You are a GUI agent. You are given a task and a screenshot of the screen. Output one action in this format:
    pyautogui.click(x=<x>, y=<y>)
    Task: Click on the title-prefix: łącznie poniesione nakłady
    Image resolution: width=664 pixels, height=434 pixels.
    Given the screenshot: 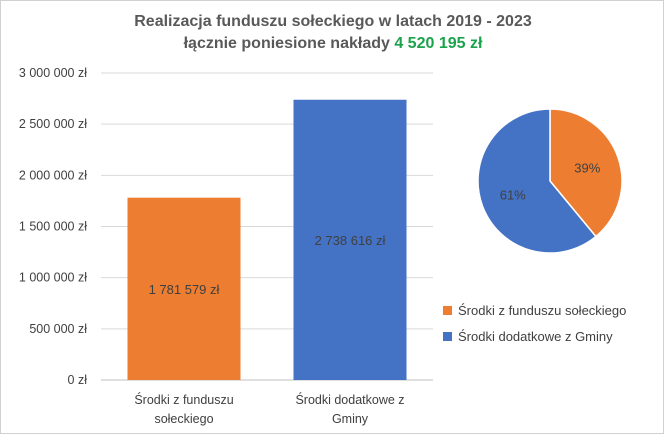 What is the action you would take?
    pyautogui.click(x=289, y=43)
    